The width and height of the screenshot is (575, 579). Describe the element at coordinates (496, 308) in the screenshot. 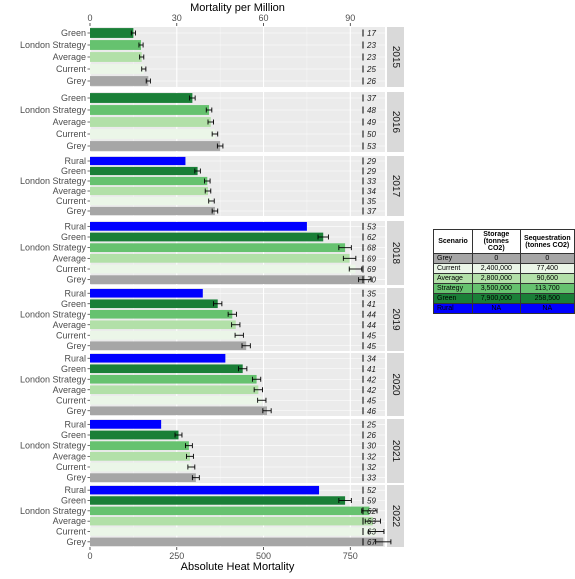

I see `storage-value: NA` at that location.